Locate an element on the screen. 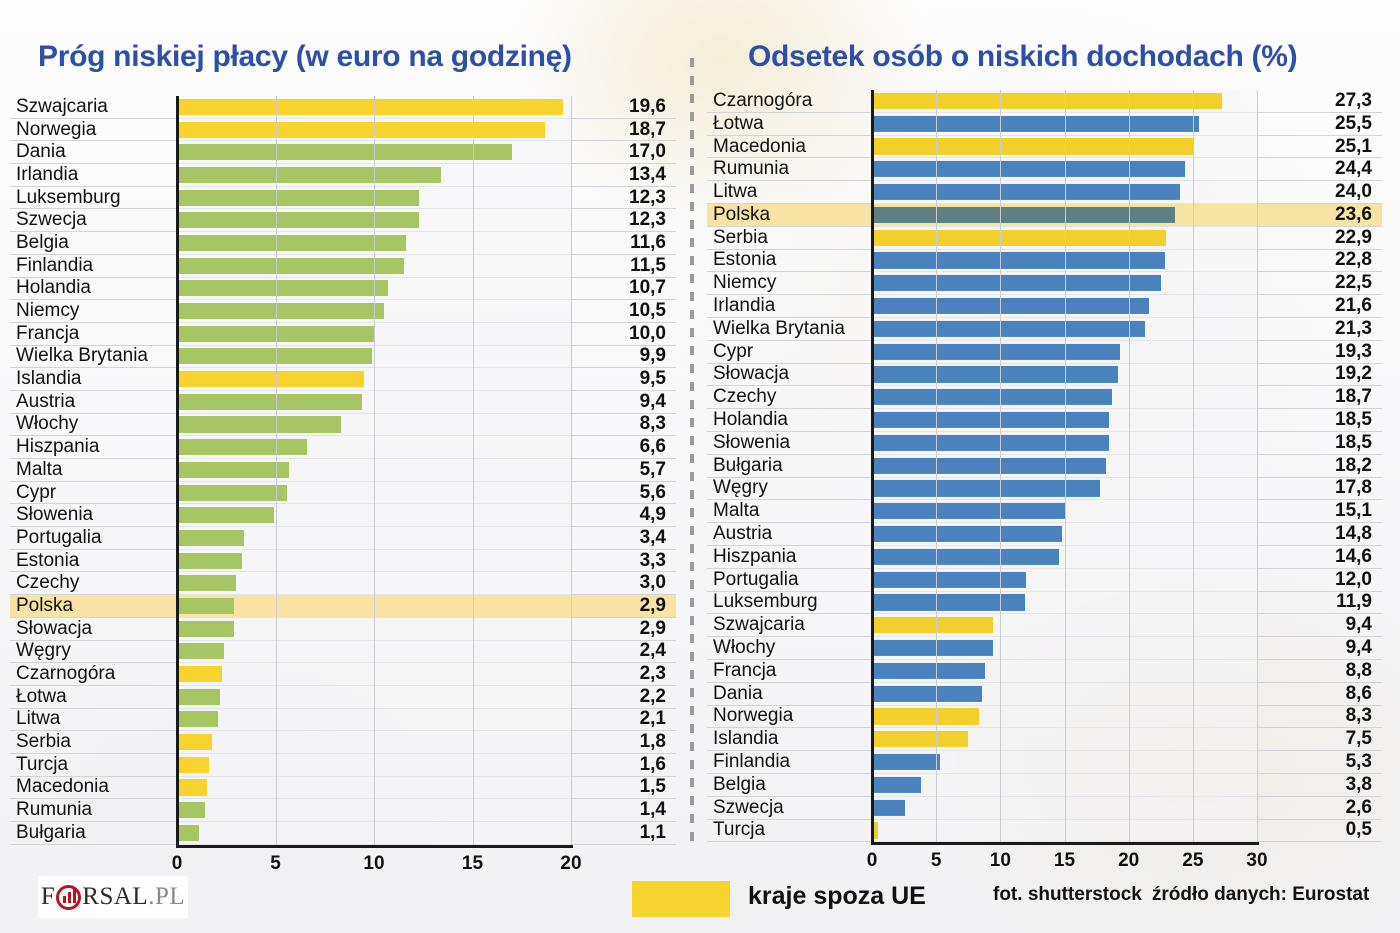  value-label: 6,6 is located at coordinates (623, 447).